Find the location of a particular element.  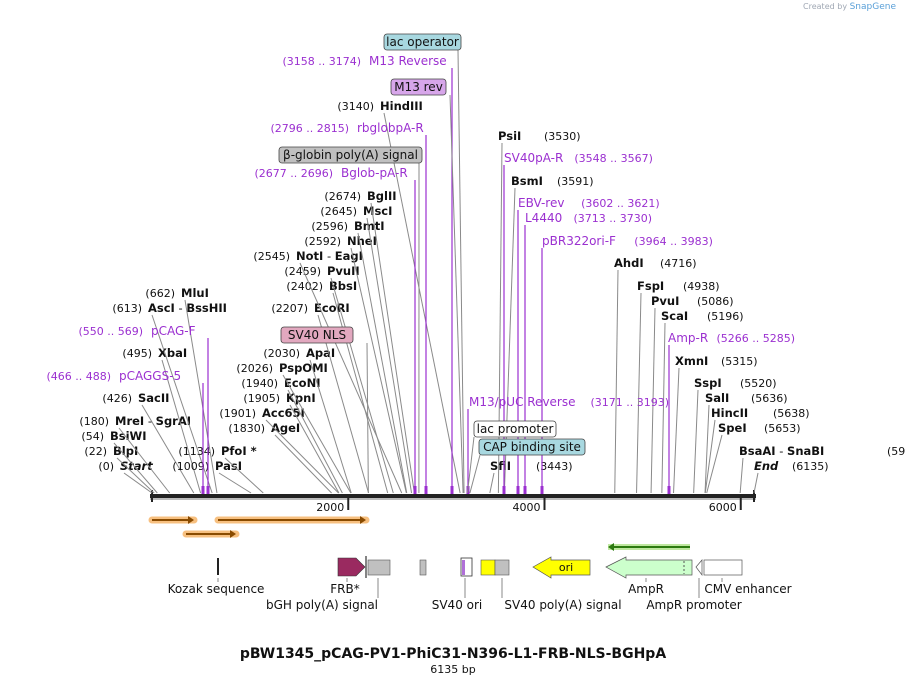

site-position-label: (2596) is located at coordinates (329, 226).